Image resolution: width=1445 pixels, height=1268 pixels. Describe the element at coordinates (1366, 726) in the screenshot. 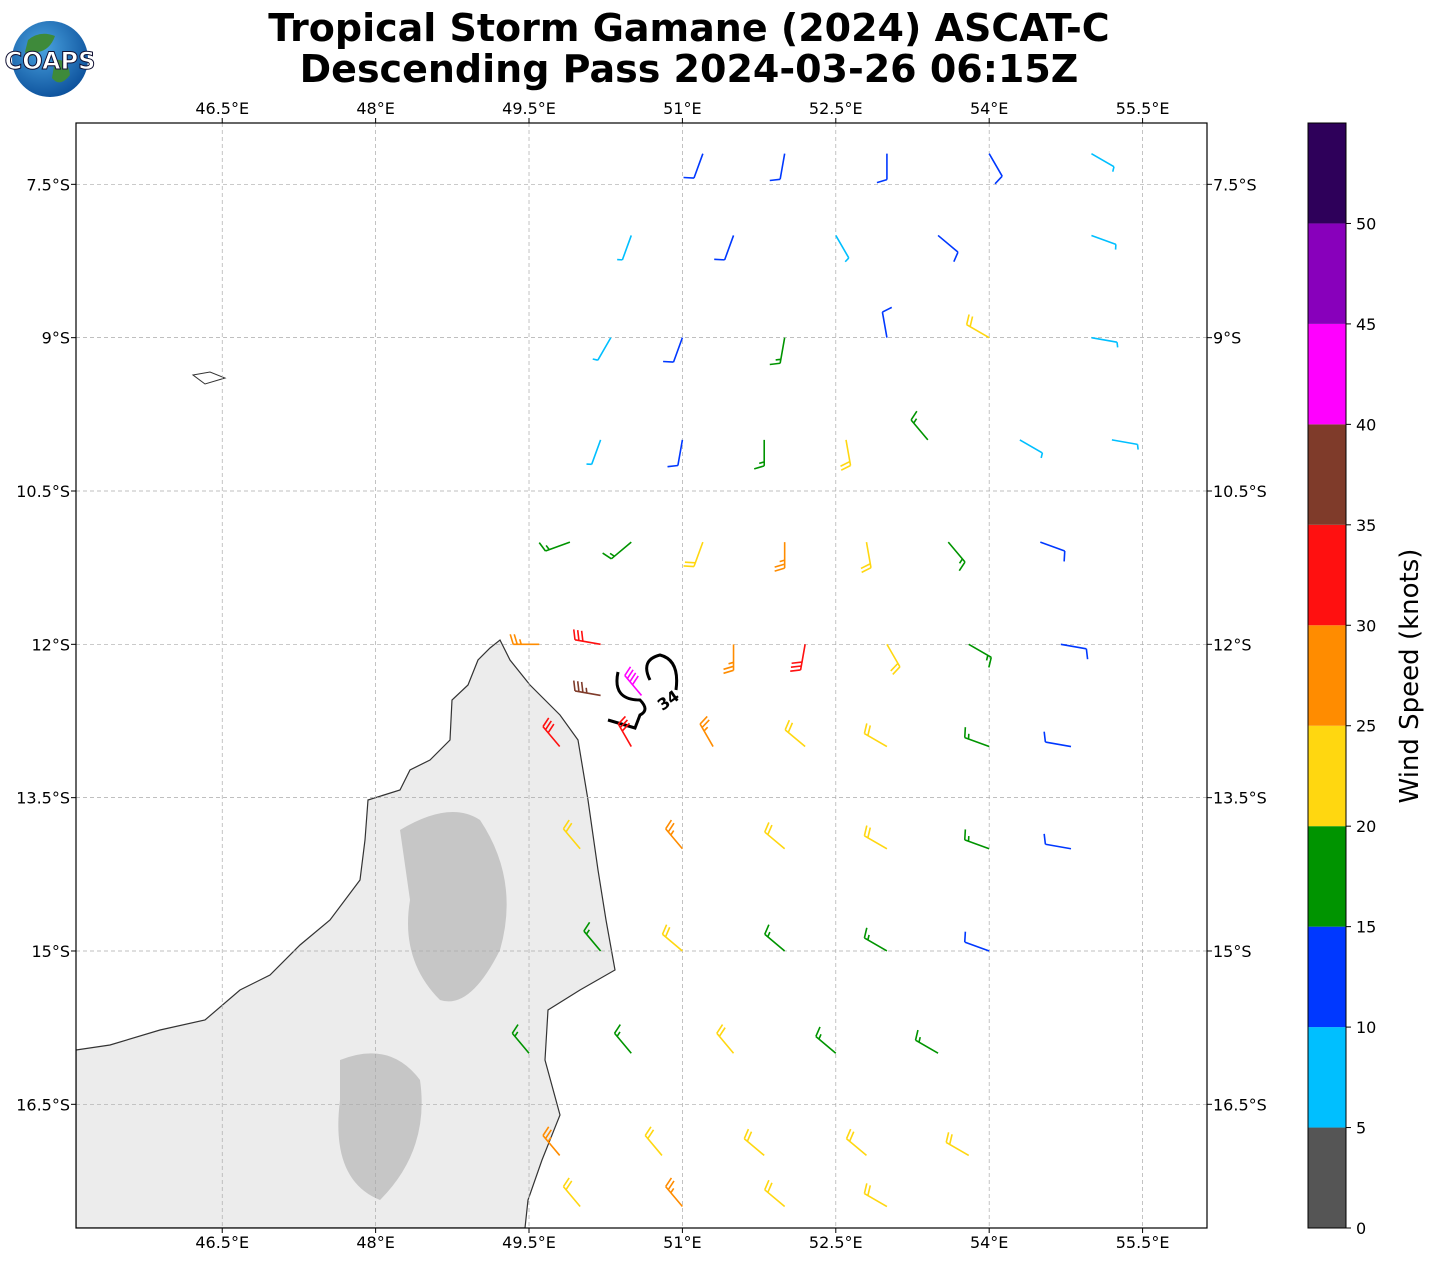

I see `colorbar-tick-label: 25` at that location.